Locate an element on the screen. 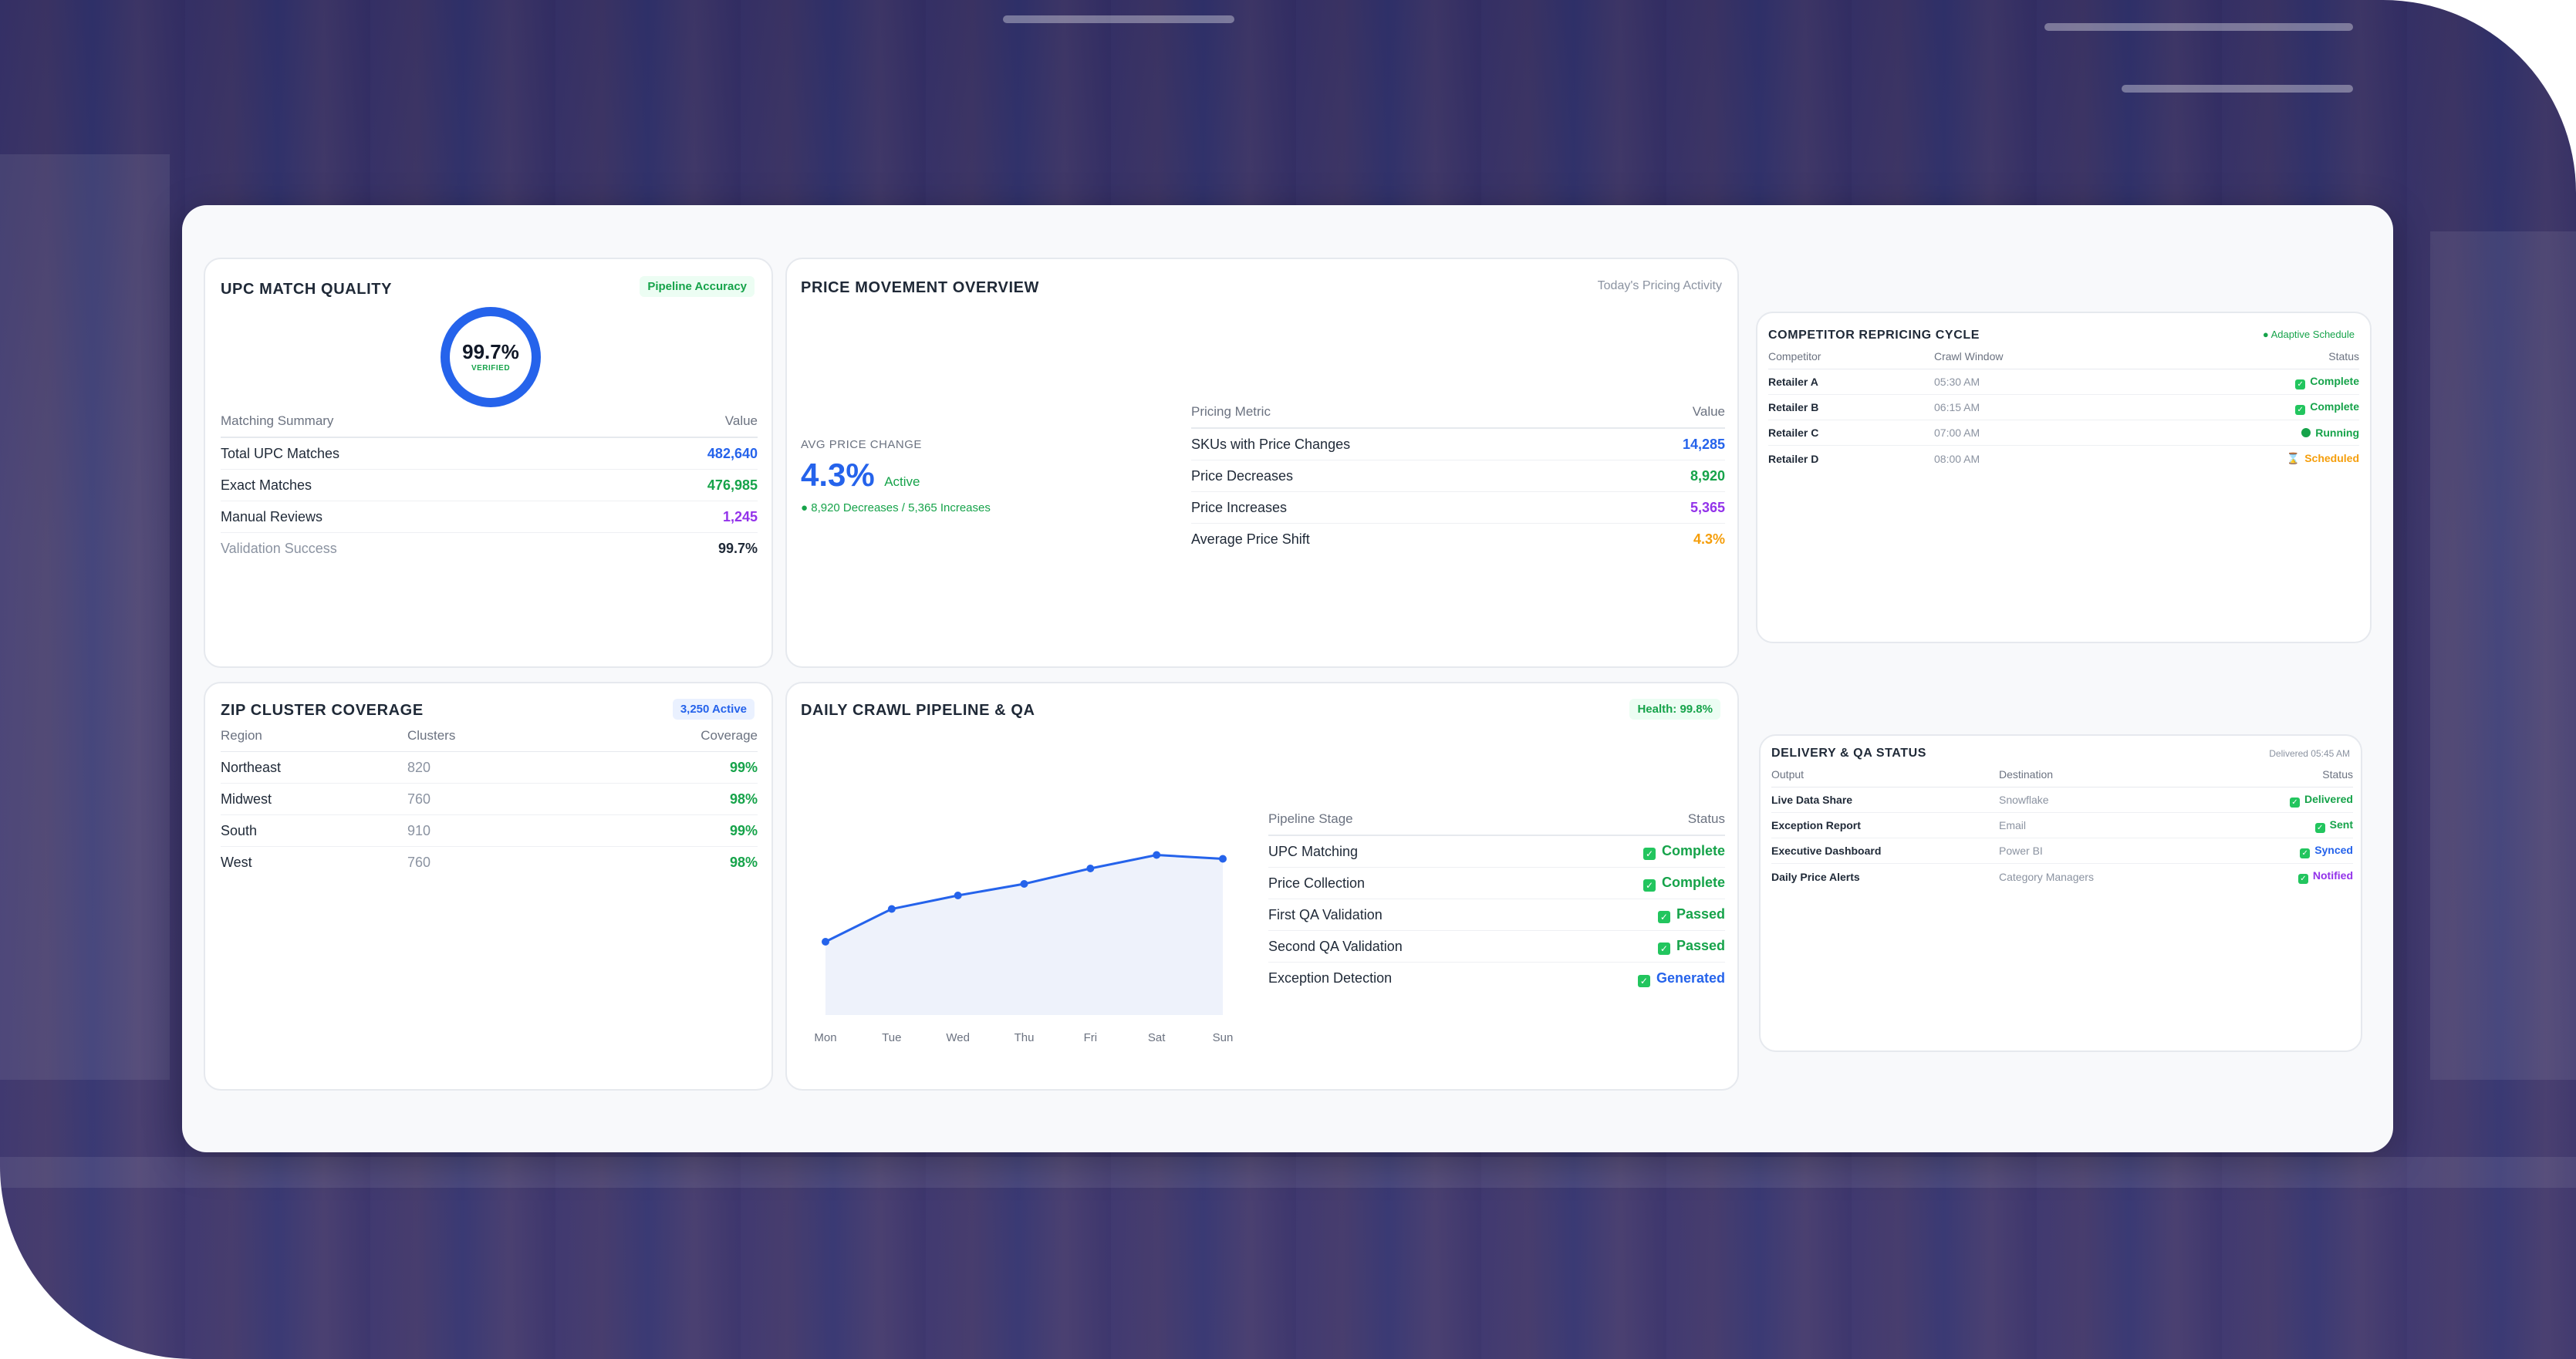 The image size is (2576, 1359). table-header: Pipeline Stage Status is located at coordinates (1497, 824).